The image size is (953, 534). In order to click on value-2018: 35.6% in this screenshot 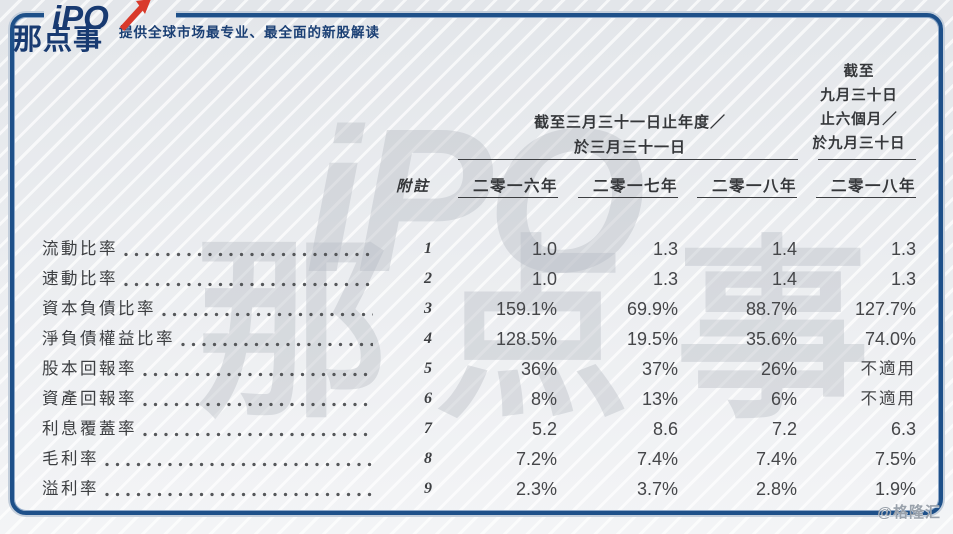, I will do `click(771, 339)`.